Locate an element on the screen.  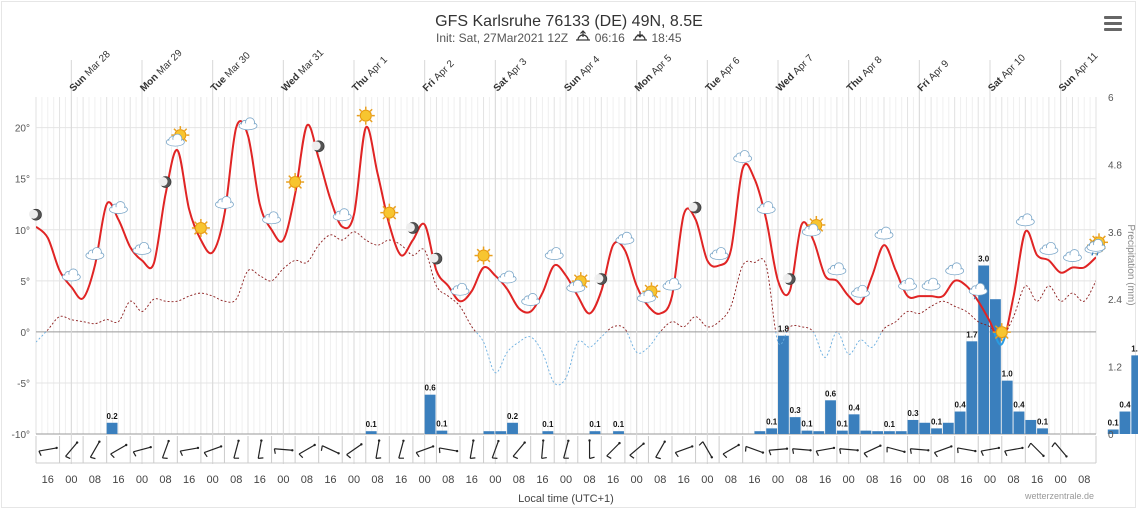
chart-title: GFS Karlsruhe 76133 (DE) 49N, 8.5E is located at coordinates (569, 21).